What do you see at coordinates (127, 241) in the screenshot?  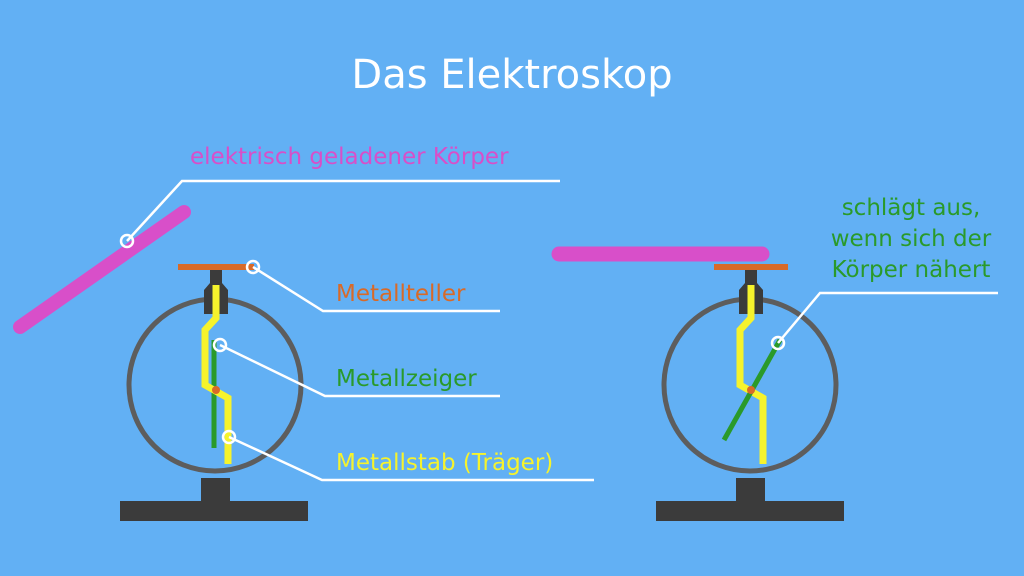 I see `marker-charged-body` at bounding box center [127, 241].